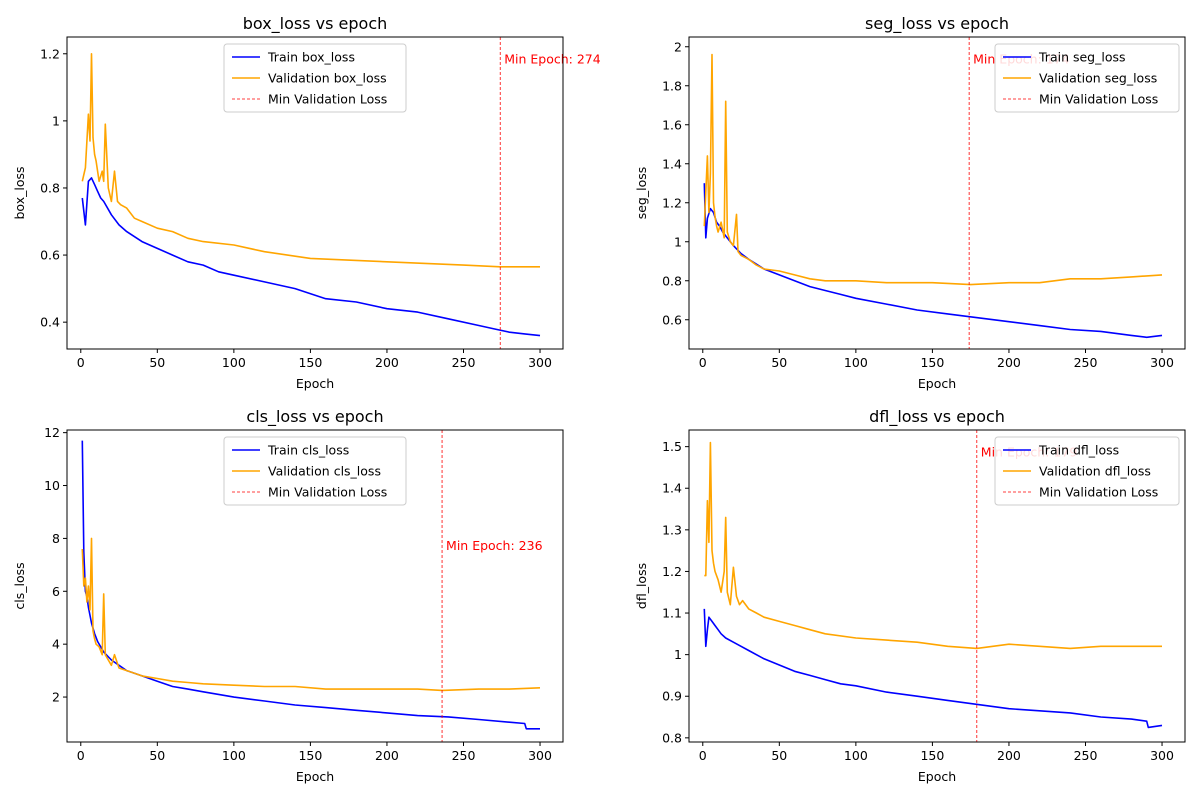  Describe the element at coordinates (56, 538) in the screenshot. I see `y-tick-label: 8` at that location.